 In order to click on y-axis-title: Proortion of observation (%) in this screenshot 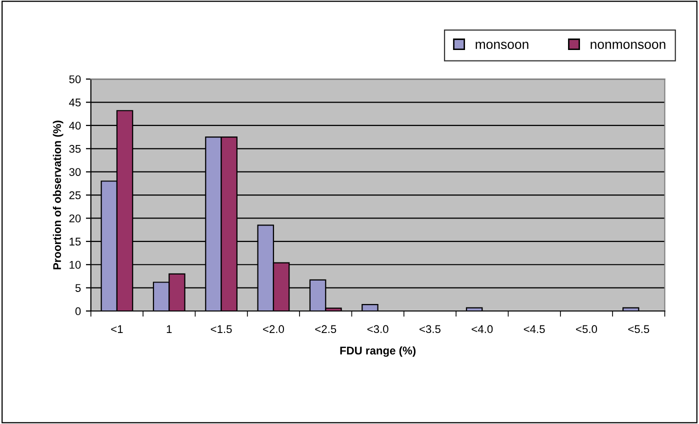, I will do `click(58, 195)`.